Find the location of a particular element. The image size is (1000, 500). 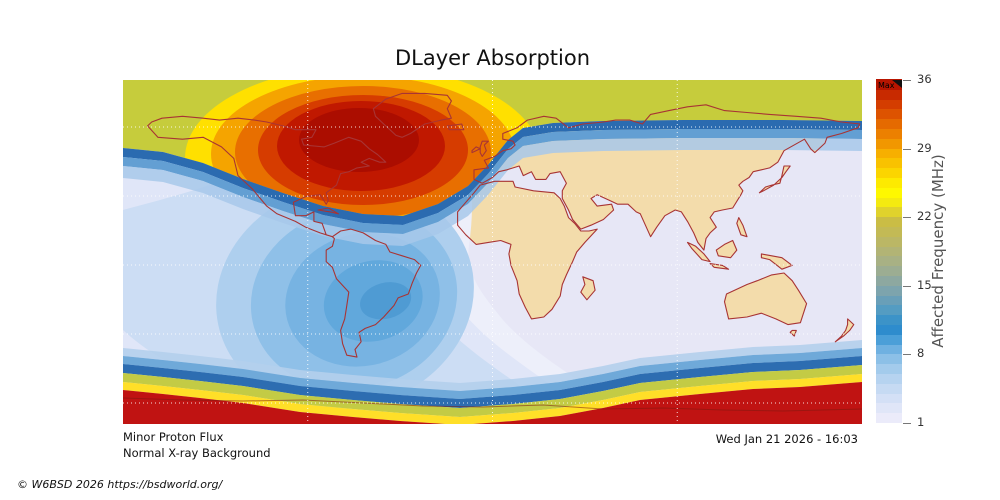

colorbar: Max is located at coordinates (889, 251).